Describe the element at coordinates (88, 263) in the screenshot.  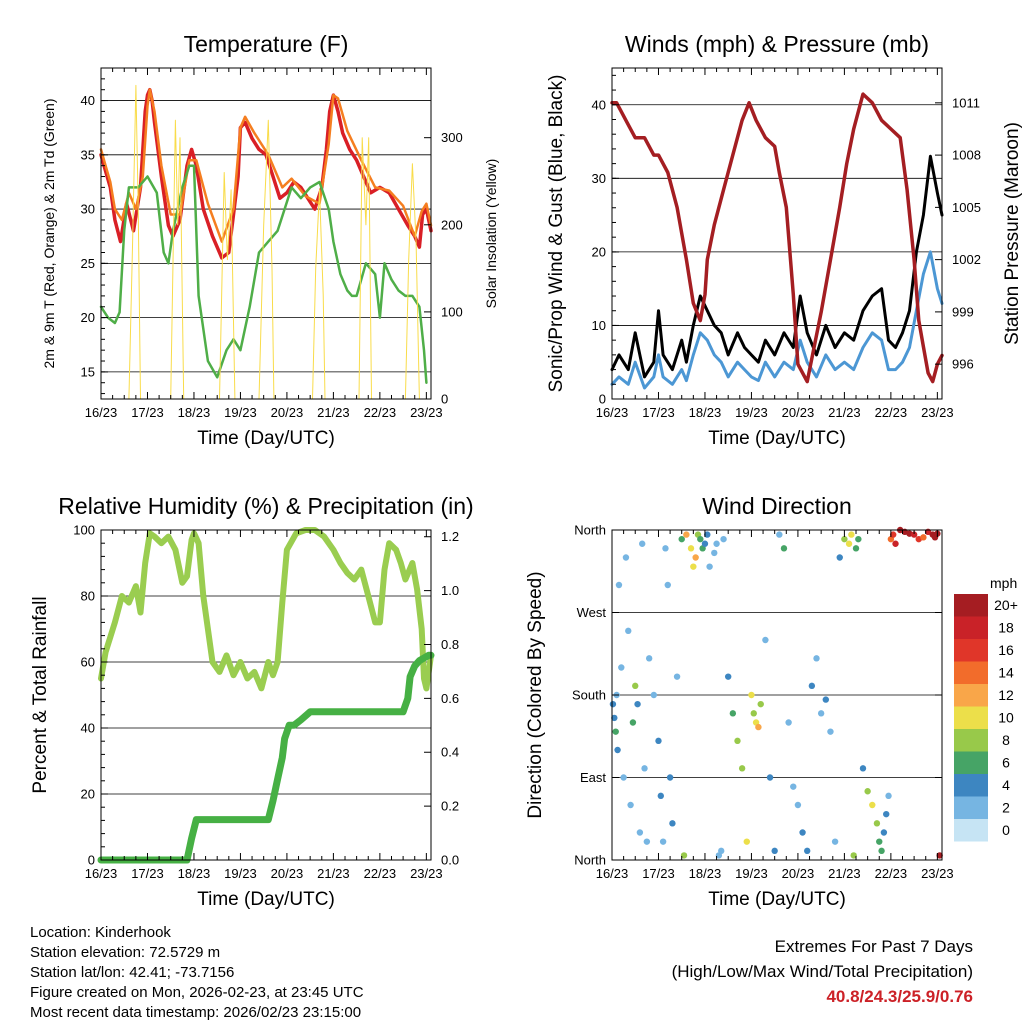
I see `y-tick-label: 25` at that location.